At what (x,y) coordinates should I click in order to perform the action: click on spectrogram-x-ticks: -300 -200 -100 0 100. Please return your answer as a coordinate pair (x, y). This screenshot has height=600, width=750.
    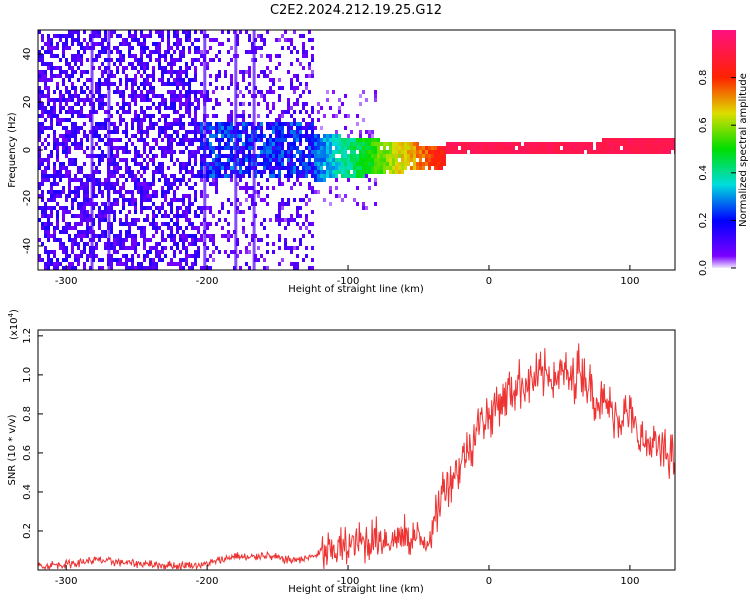
    Looking at the image, I should click on (347, 276).